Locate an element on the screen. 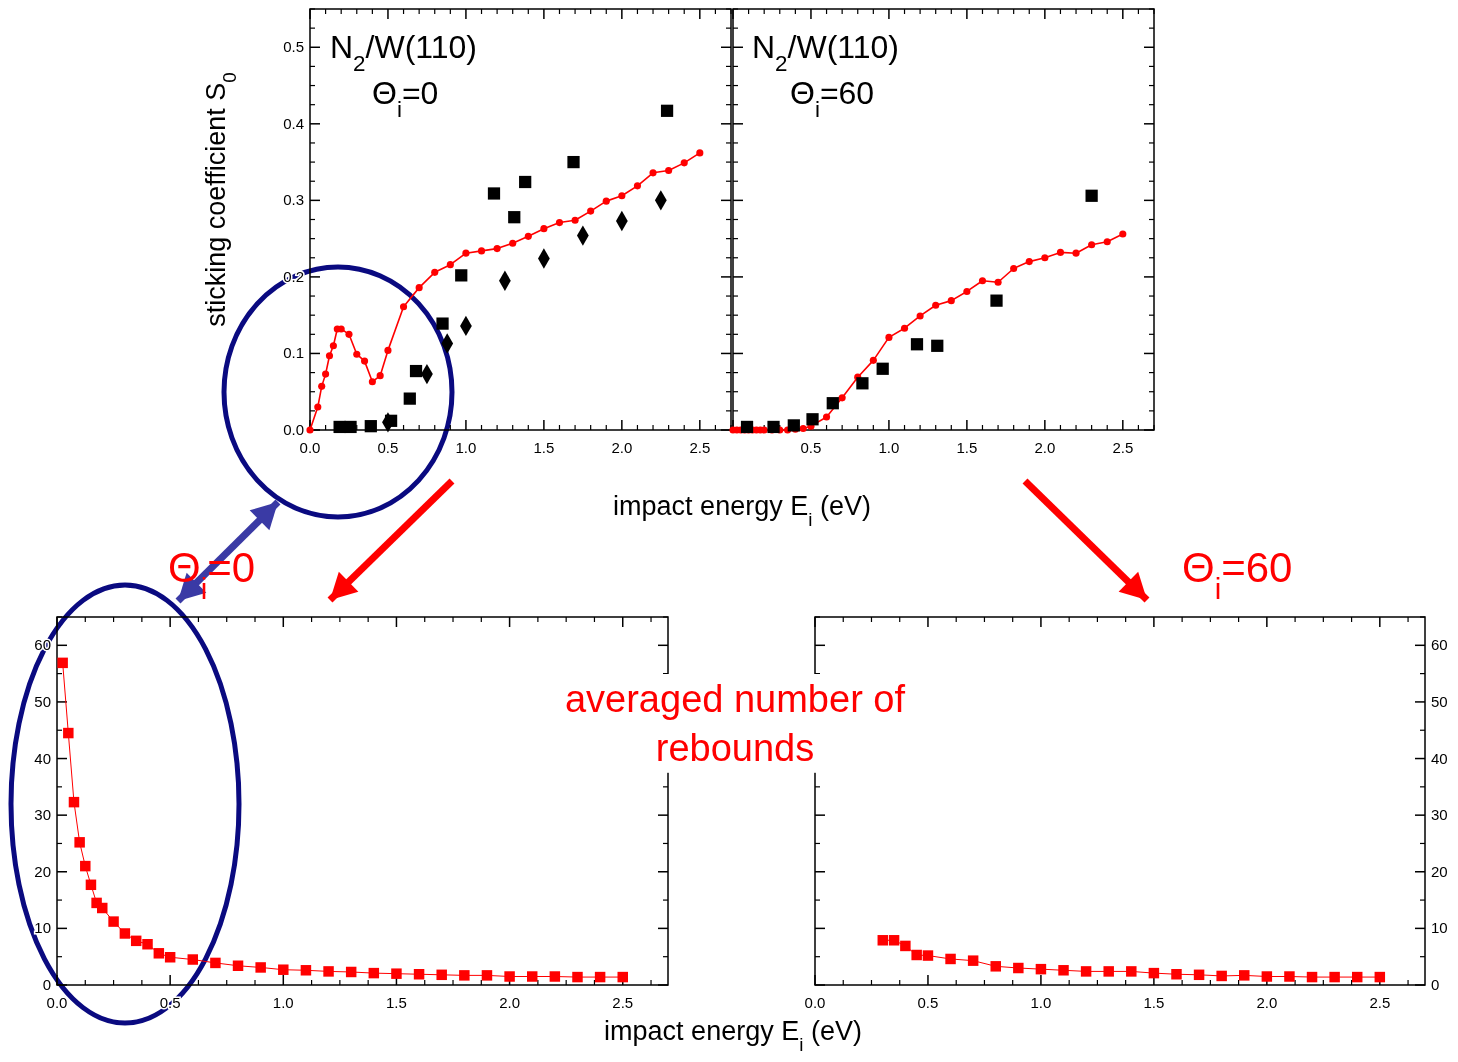 This screenshot has width=1458, height=1062. y2-tick-label: 50 is located at coordinates (1439, 701).